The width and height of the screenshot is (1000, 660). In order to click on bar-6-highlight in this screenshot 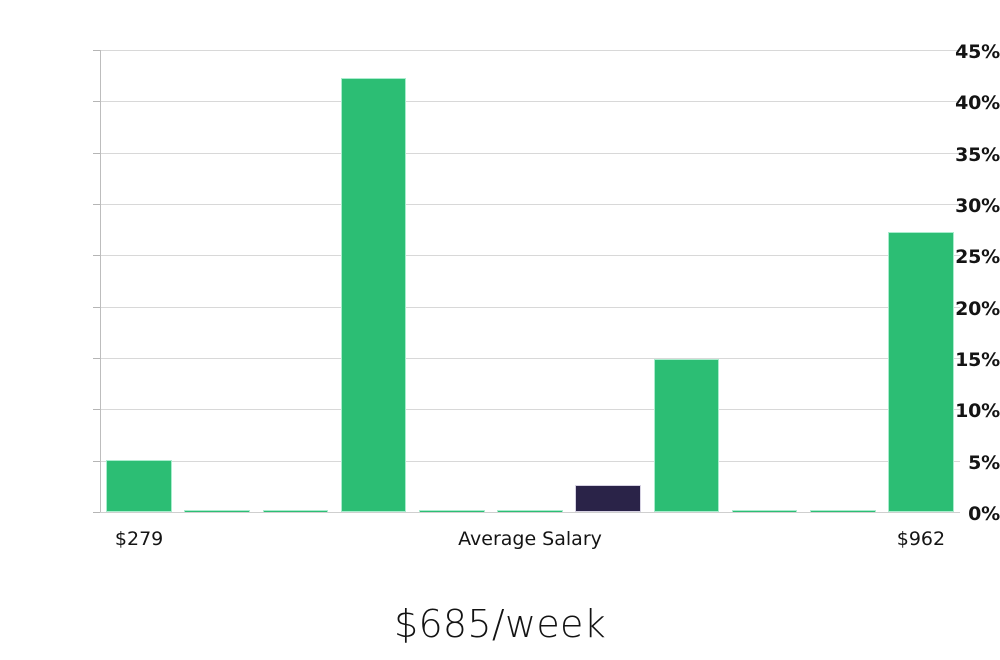, I will do `click(608, 498)`.